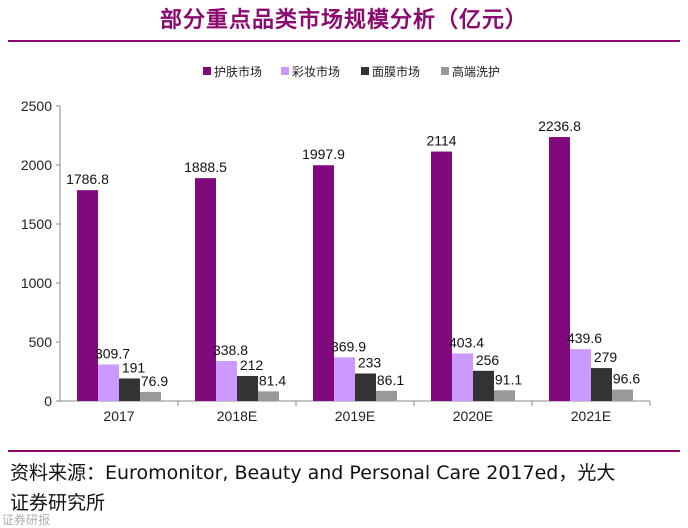  What do you see at coordinates (268, 396) in the screenshot?
I see `bar-高端洗护-2018E` at bounding box center [268, 396].